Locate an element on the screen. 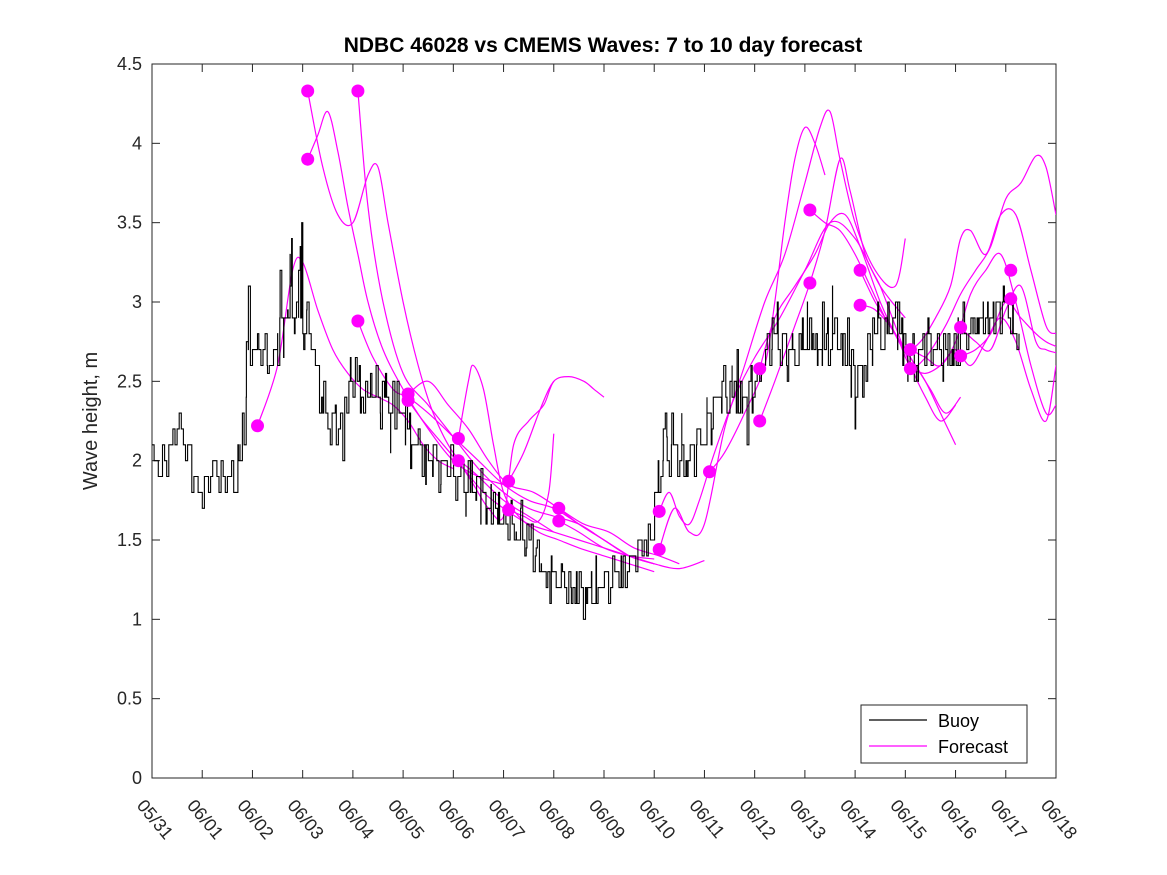 This screenshot has width=1167, height=875. legend: Buoy Forecast is located at coordinates (944, 734).